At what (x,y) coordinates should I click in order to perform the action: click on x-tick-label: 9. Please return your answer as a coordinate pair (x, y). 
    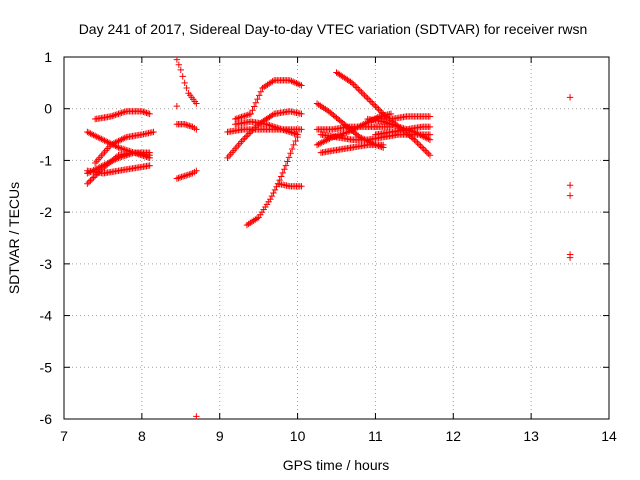
    Looking at the image, I should click on (220, 436).